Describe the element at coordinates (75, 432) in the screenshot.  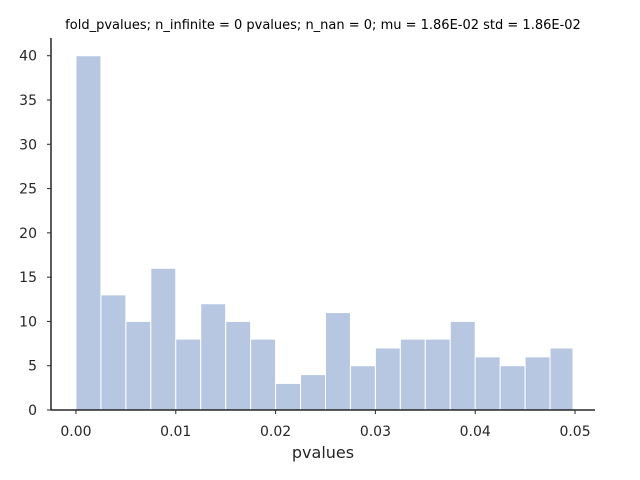
I see `x-tick-label: 0.00` at that location.